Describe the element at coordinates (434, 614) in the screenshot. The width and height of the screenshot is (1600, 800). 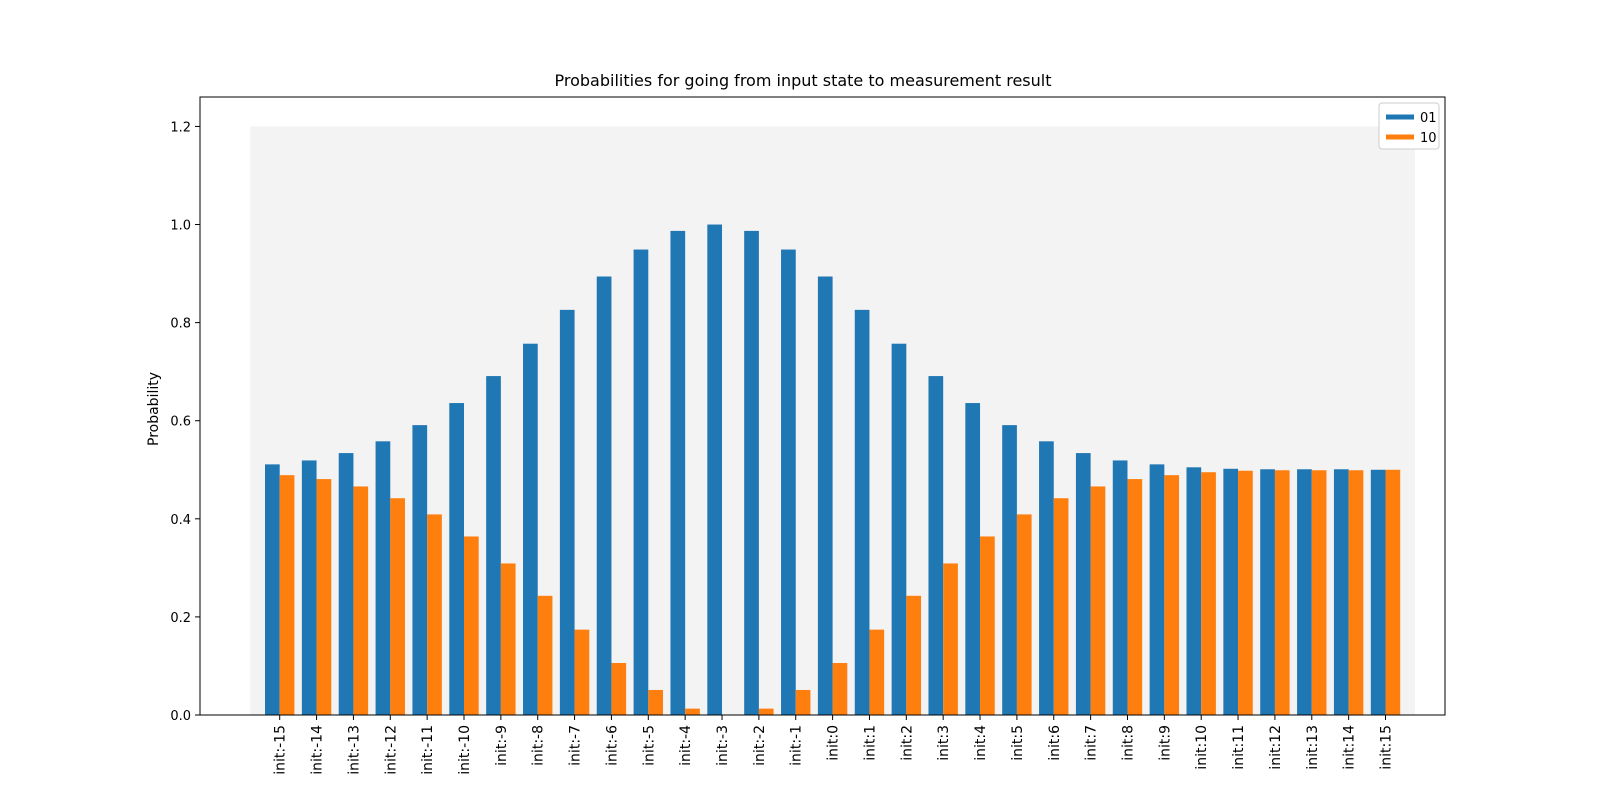
I see `bar-10-init:-11` at that location.